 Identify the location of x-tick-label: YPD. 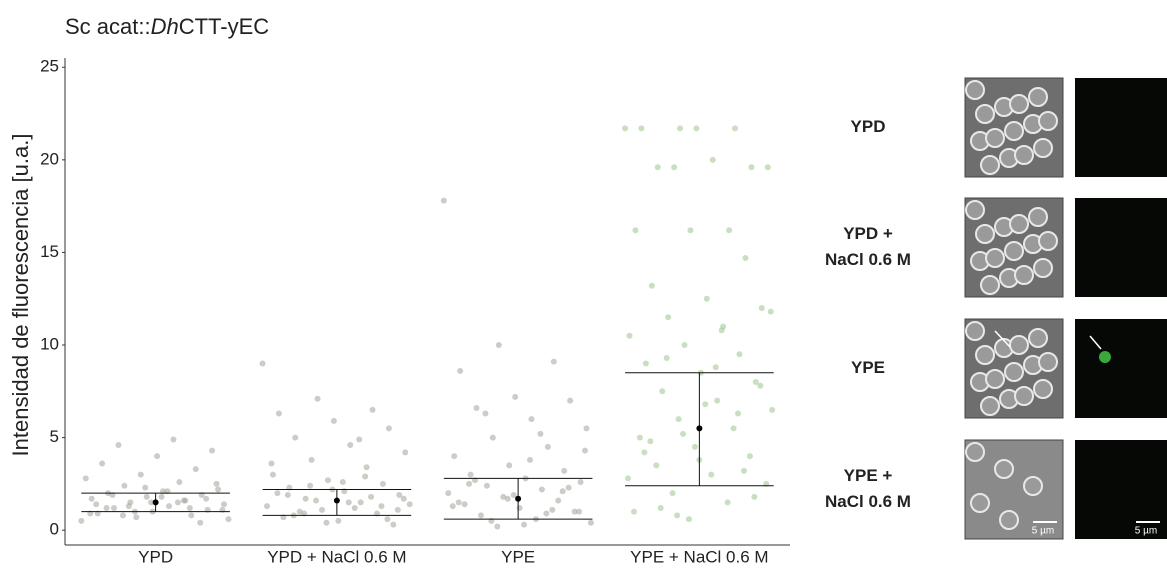
(155, 556).